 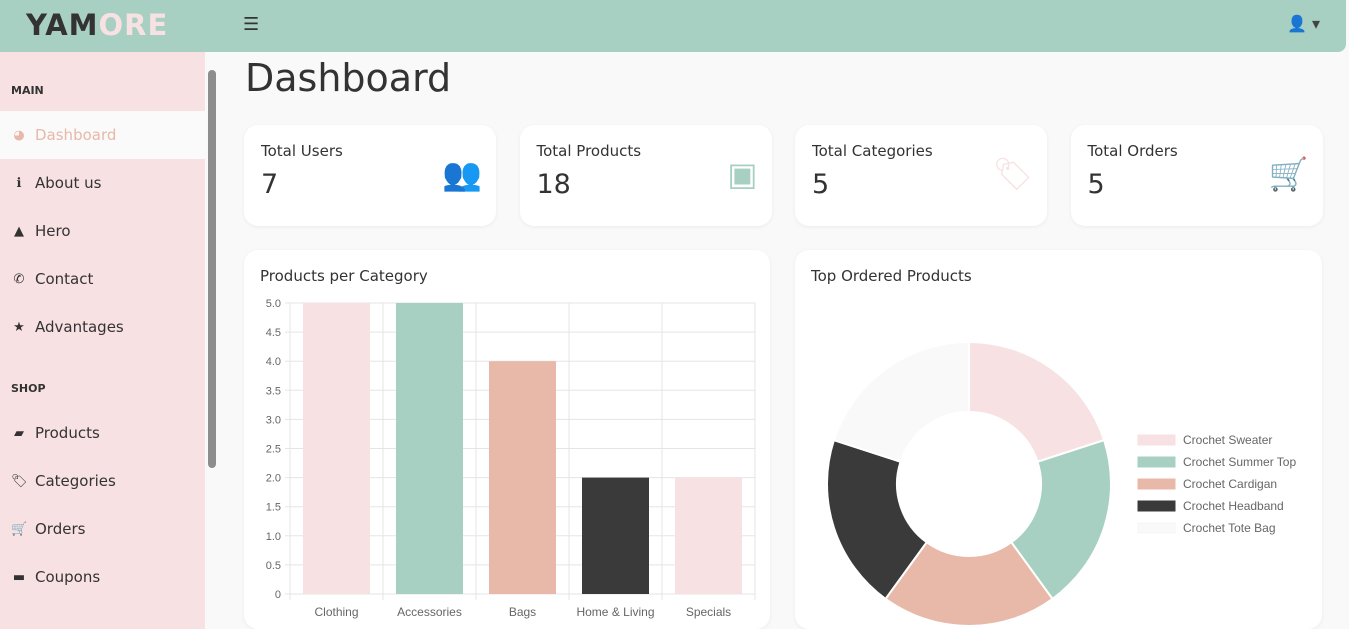 I want to click on slice-crochet-summer-top, so click(x=1060, y=519).